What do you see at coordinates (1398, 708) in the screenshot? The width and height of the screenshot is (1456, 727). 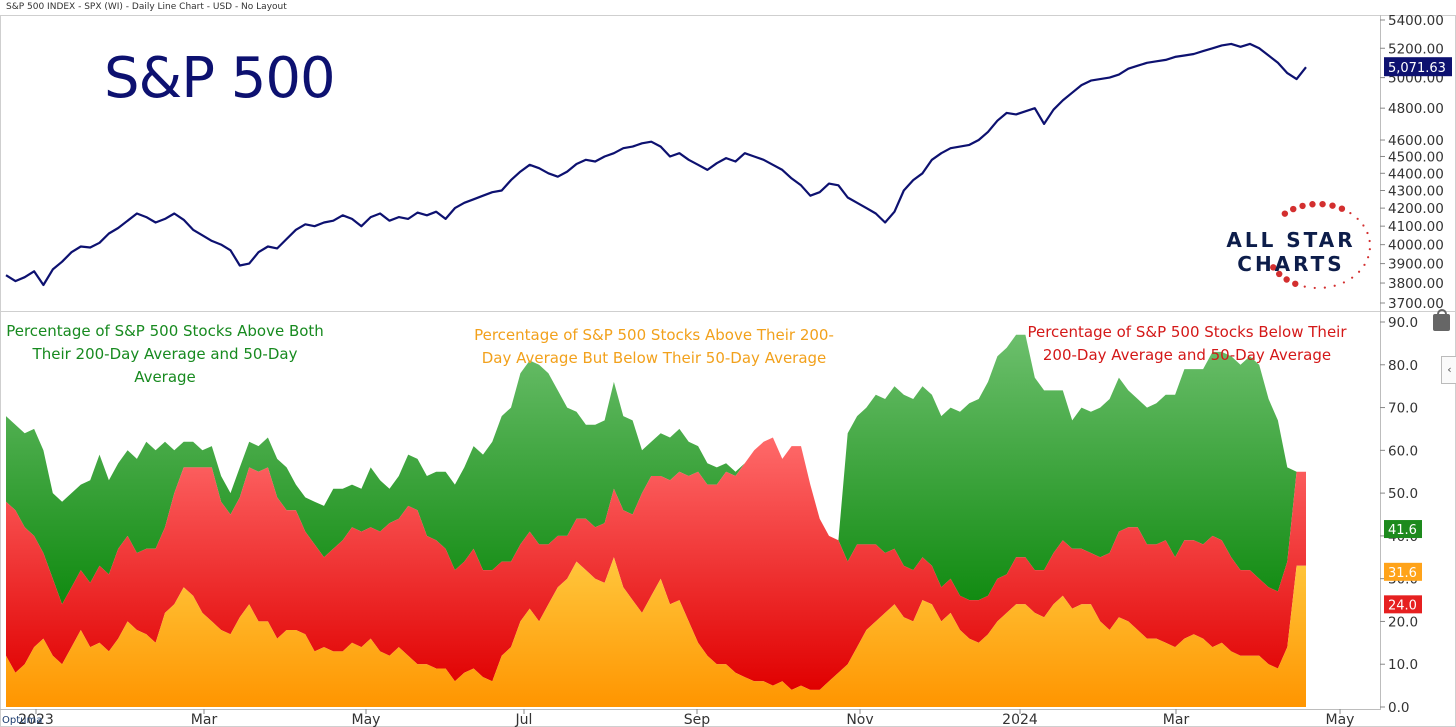 I see `y-tick-label-bottom: 0.0` at bounding box center [1398, 708].